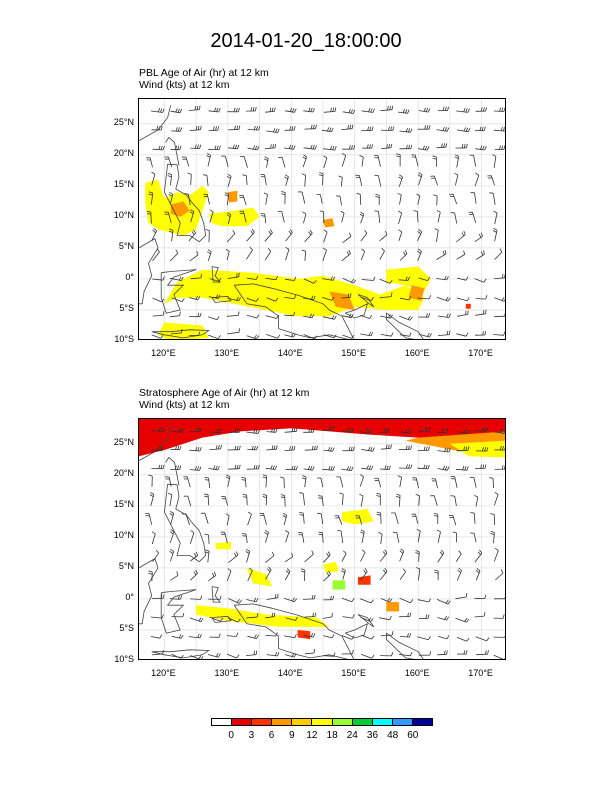 The height and width of the screenshot is (792, 612). I want to click on coastline, so click(294, 311).